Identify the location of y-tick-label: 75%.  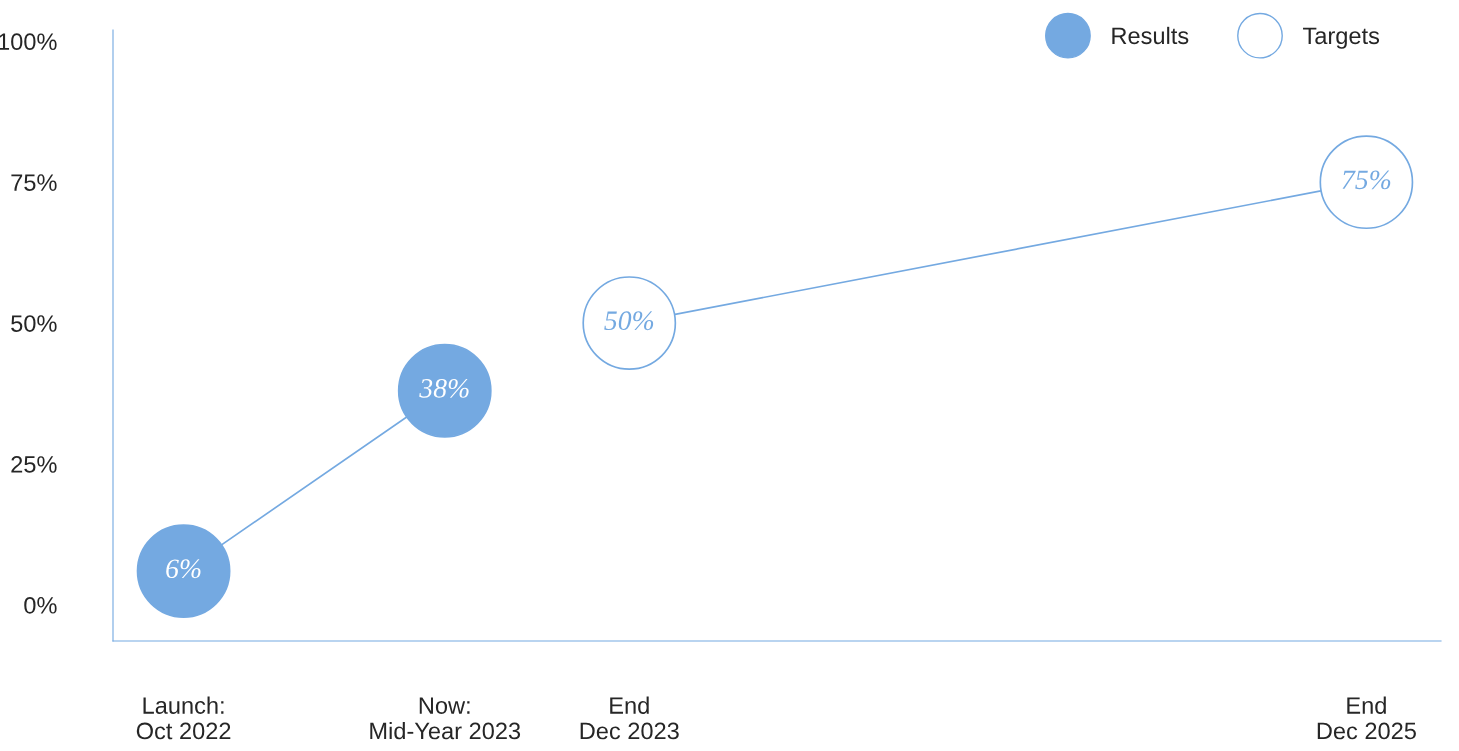
(34, 182).